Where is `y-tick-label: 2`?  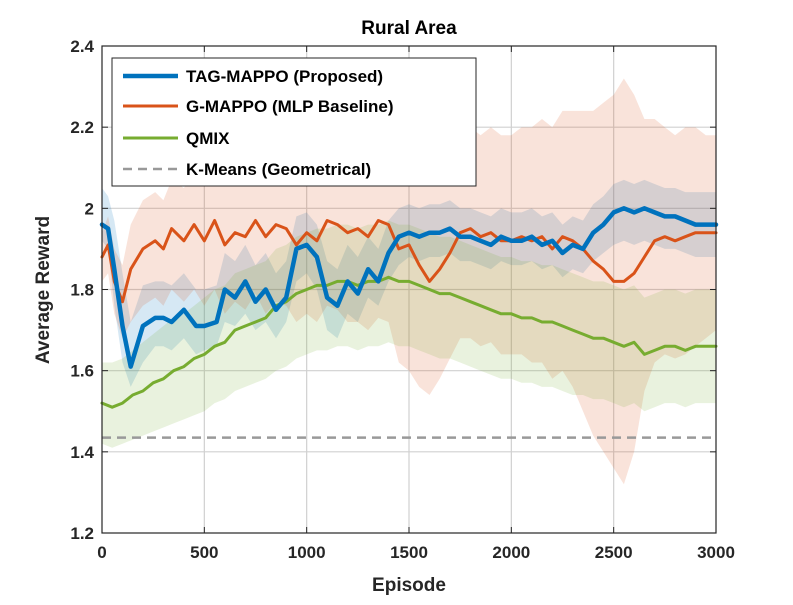
y-tick-label: 2 is located at coordinates (89, 208).